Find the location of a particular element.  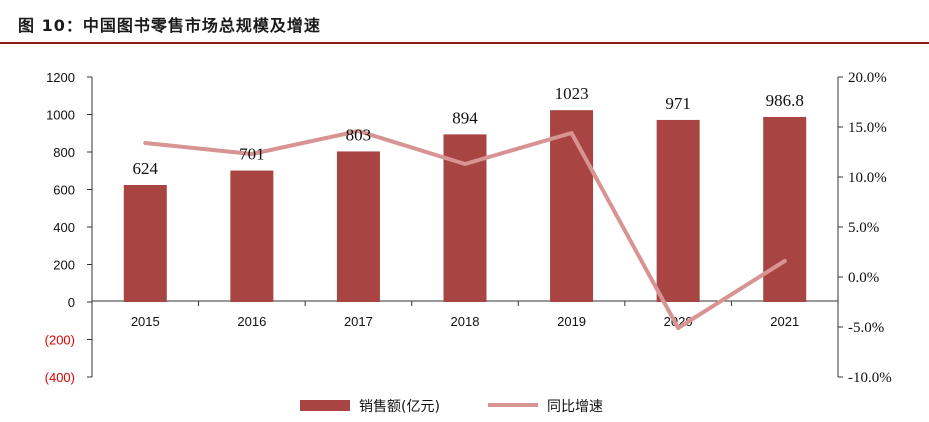

legend-label-line: 同比增速 is located at coordinates (575, 407).